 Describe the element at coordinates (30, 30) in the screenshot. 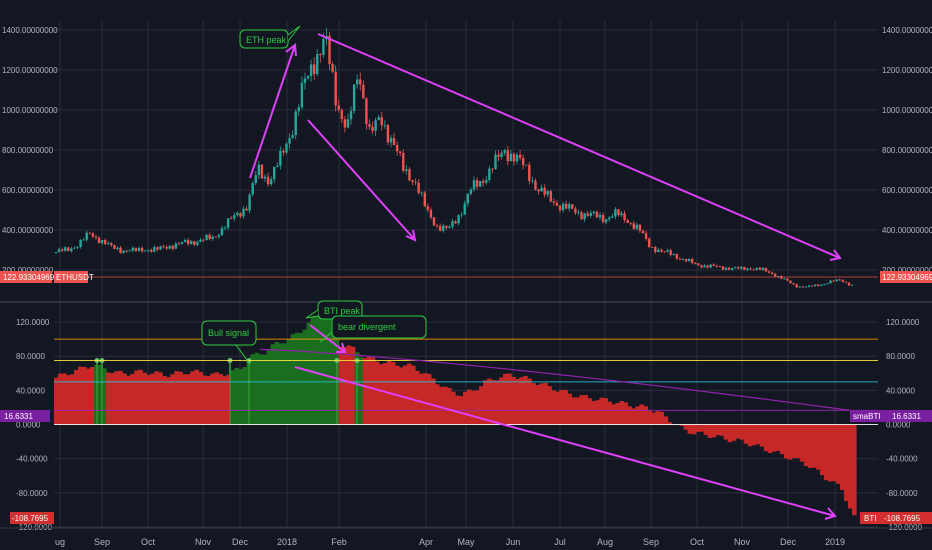

I see `price-axis-label: 1400.00000000` at that location.